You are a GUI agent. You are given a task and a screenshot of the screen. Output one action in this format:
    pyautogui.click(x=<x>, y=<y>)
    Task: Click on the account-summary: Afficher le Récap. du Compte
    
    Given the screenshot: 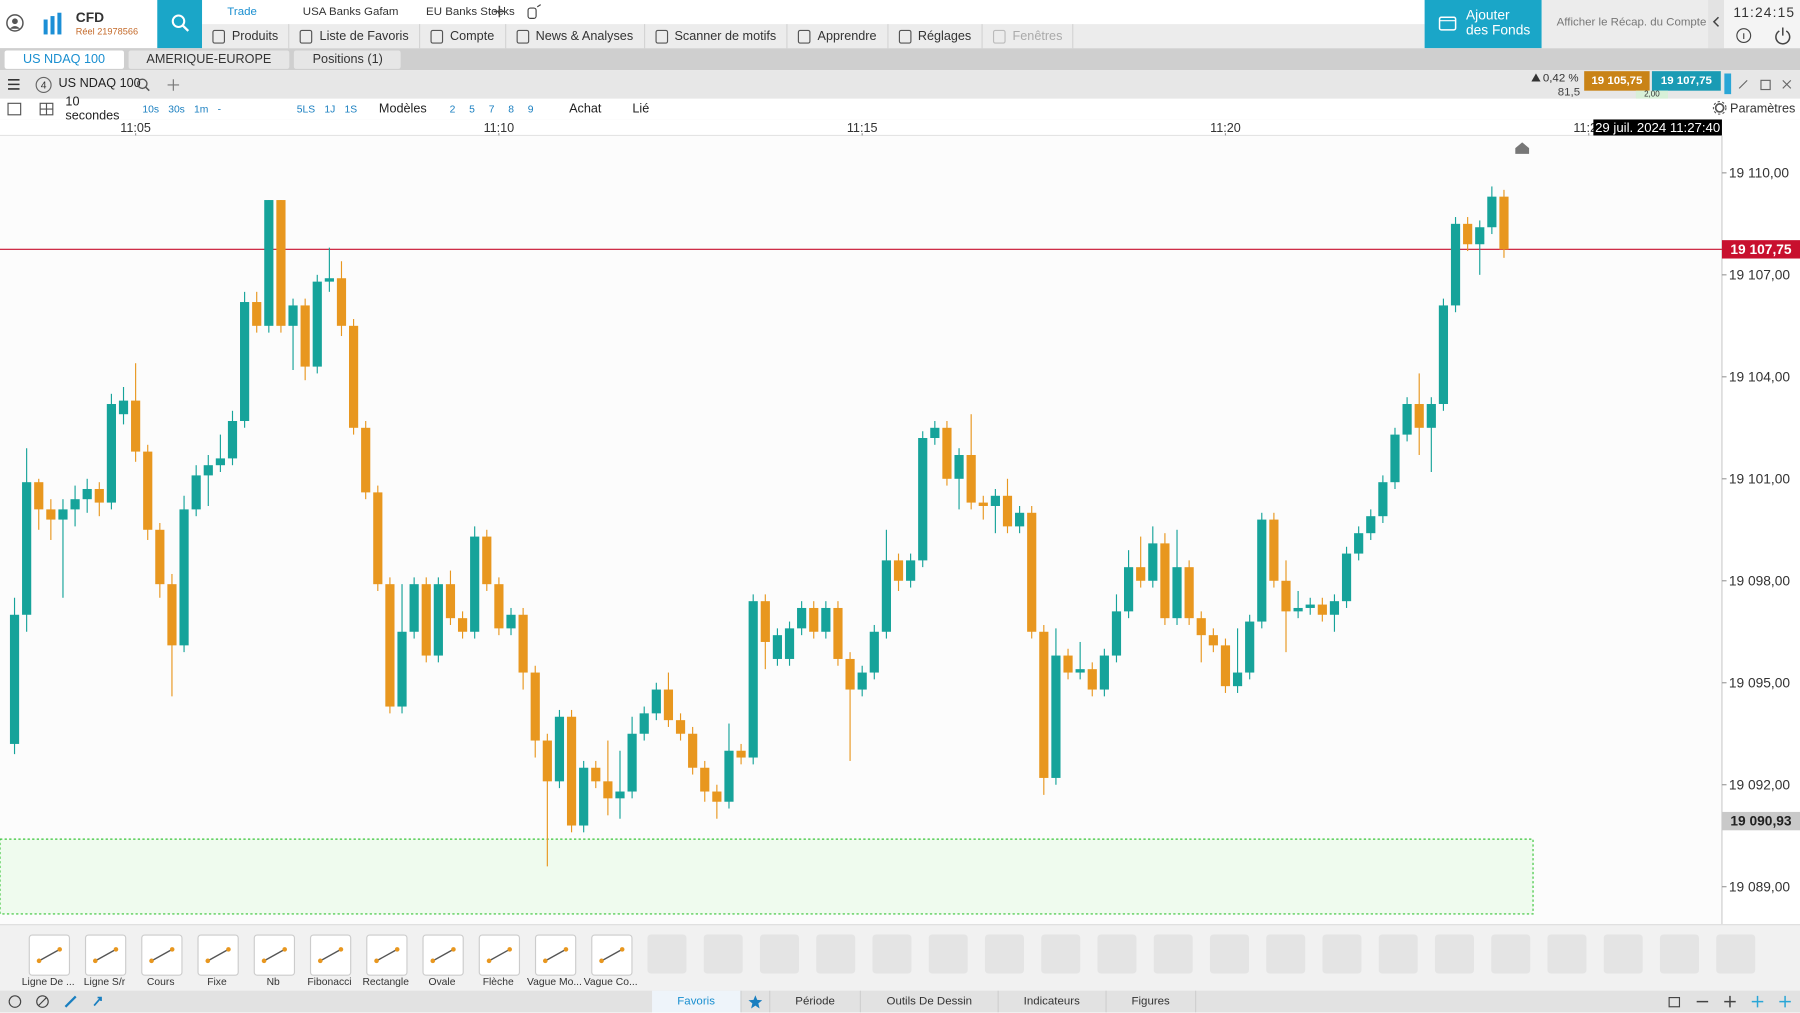 What is the action you would take?
    pyautogui.click(x=1631, y=22)
    